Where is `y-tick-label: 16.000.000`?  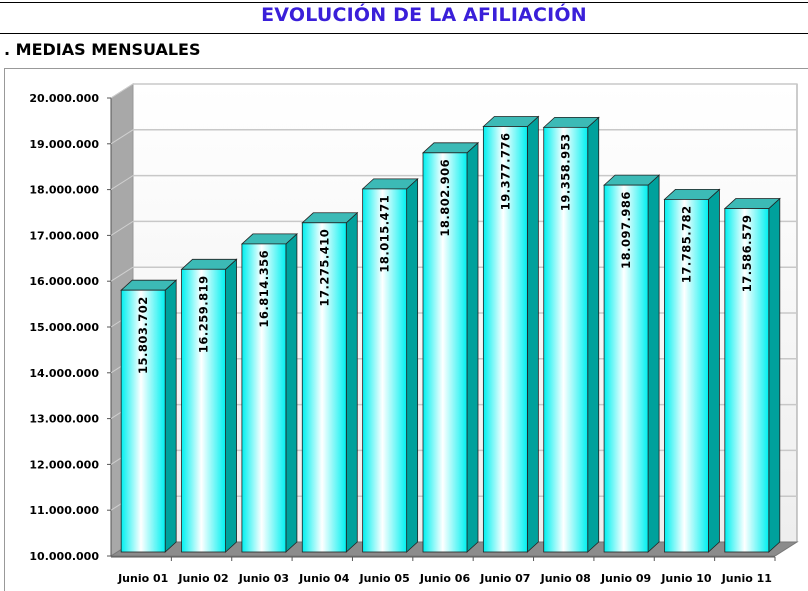
y-tick-label: 16.000.000 is located at coordinates (64, 281).